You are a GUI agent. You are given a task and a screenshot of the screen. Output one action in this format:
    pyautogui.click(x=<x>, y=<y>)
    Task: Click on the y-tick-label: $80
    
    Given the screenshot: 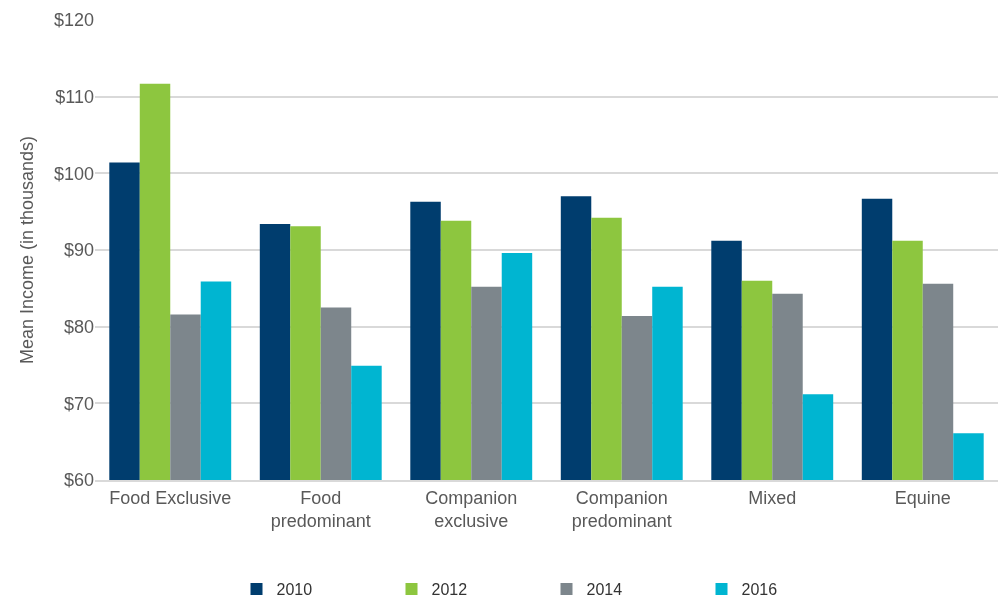 What is the action you would take?
    pyautogui.click(x=78, y=326)
    